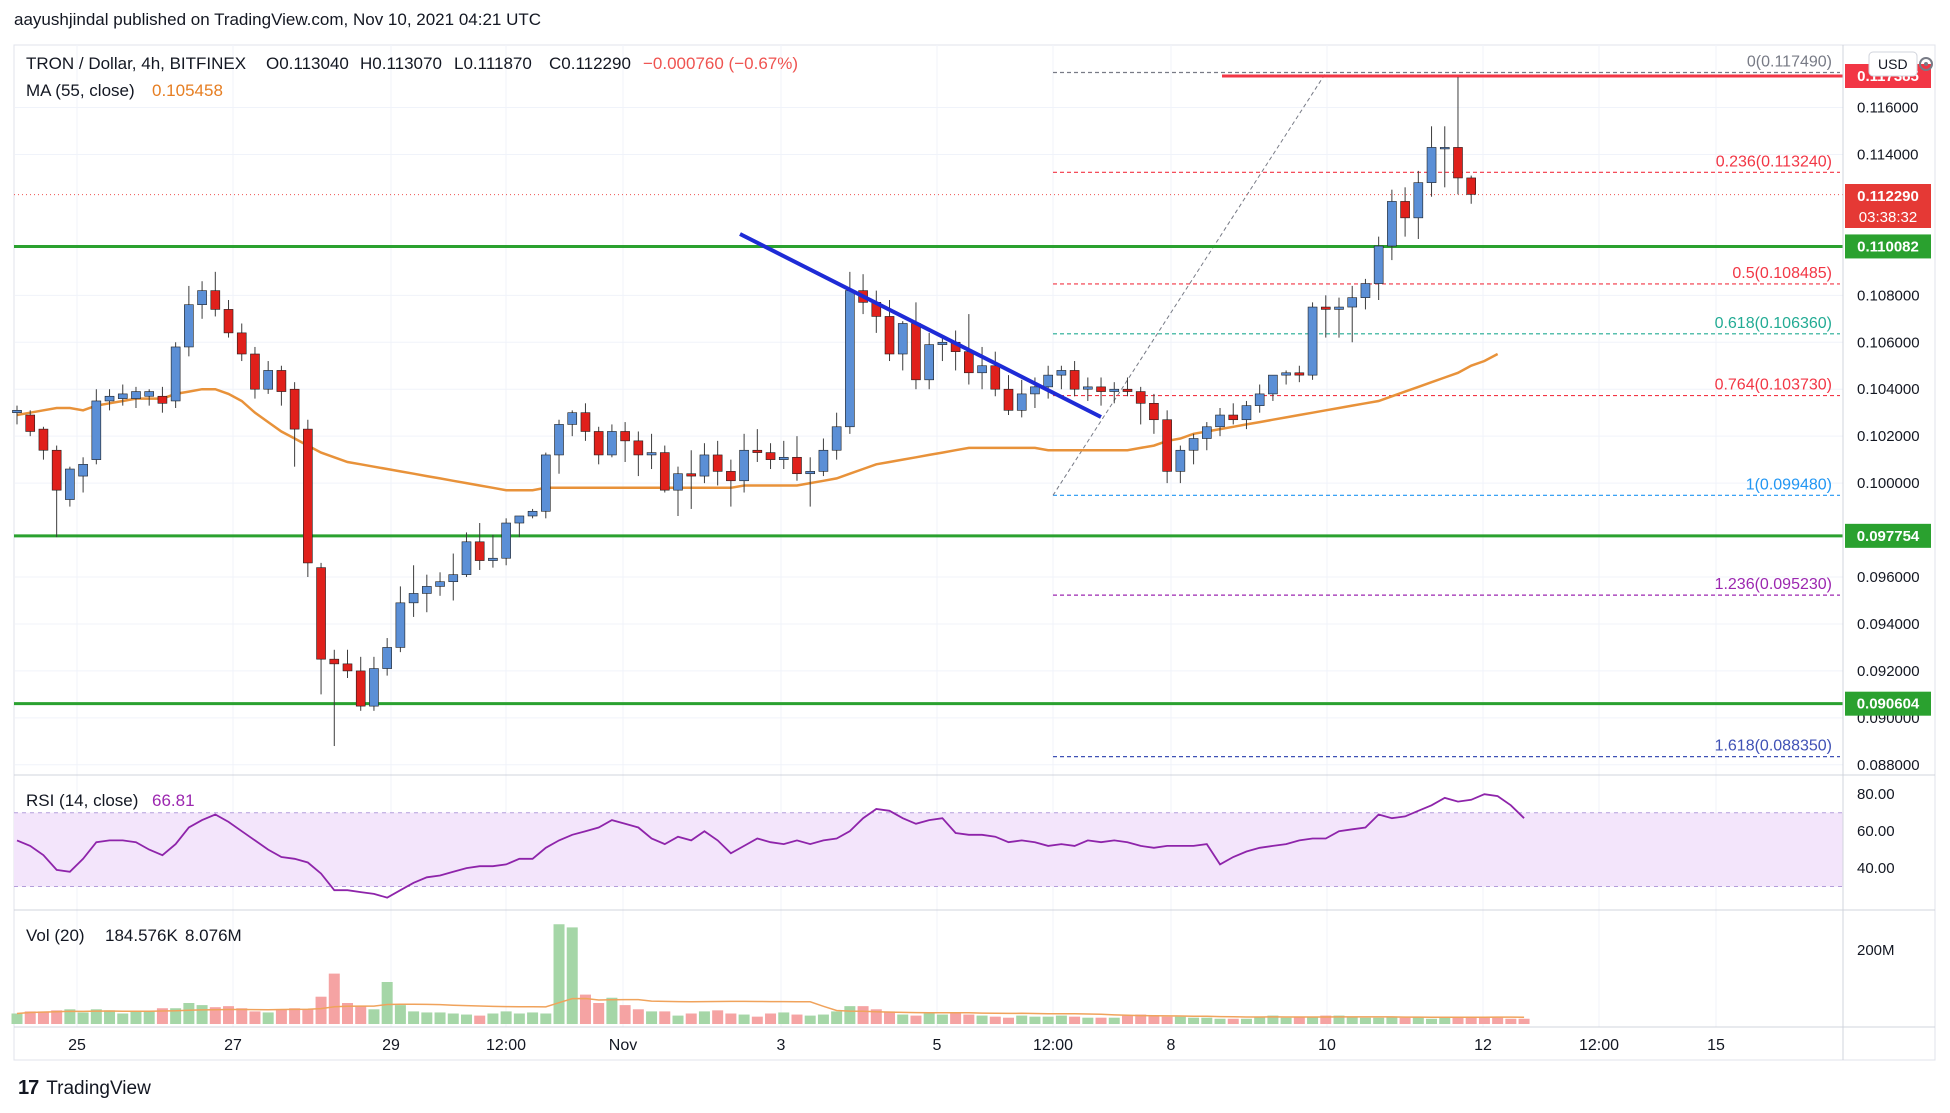 Image resolution: width=1950 pixels, height=1113 pixels. I want to click on brand-logo: 17 TradingView, so click(84, 1088).